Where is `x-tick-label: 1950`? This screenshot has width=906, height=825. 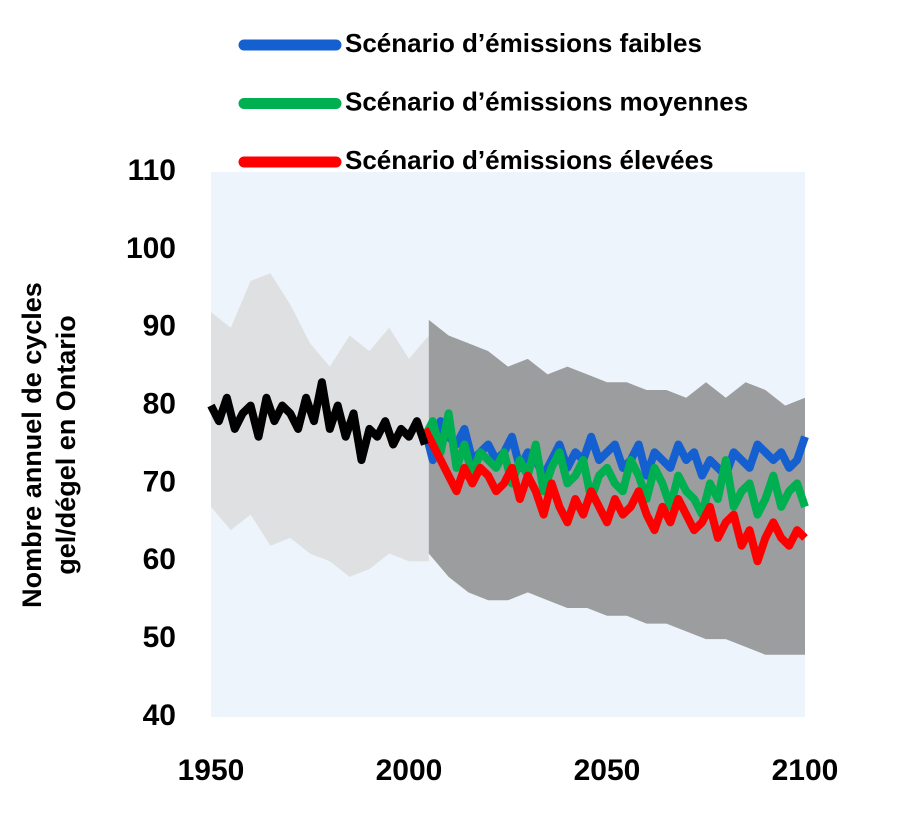 x-tick-label: 1950 is located at coordinates (211, 770).